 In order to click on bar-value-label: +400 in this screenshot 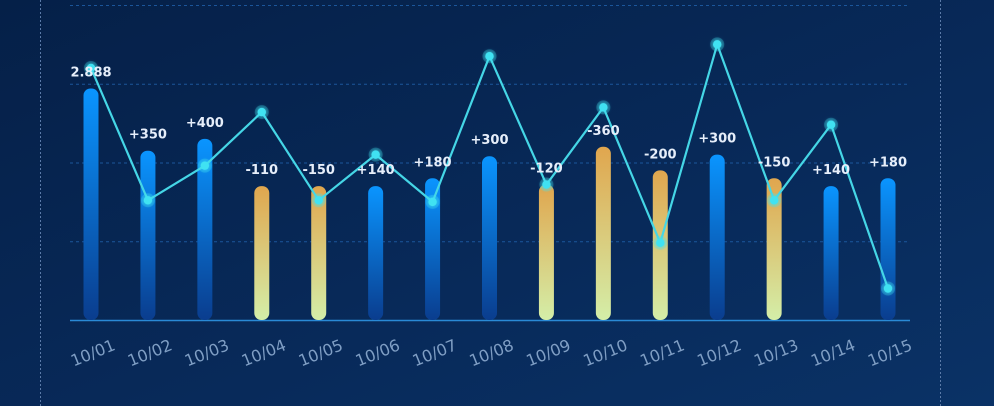, I will do `click(205, 123)`.